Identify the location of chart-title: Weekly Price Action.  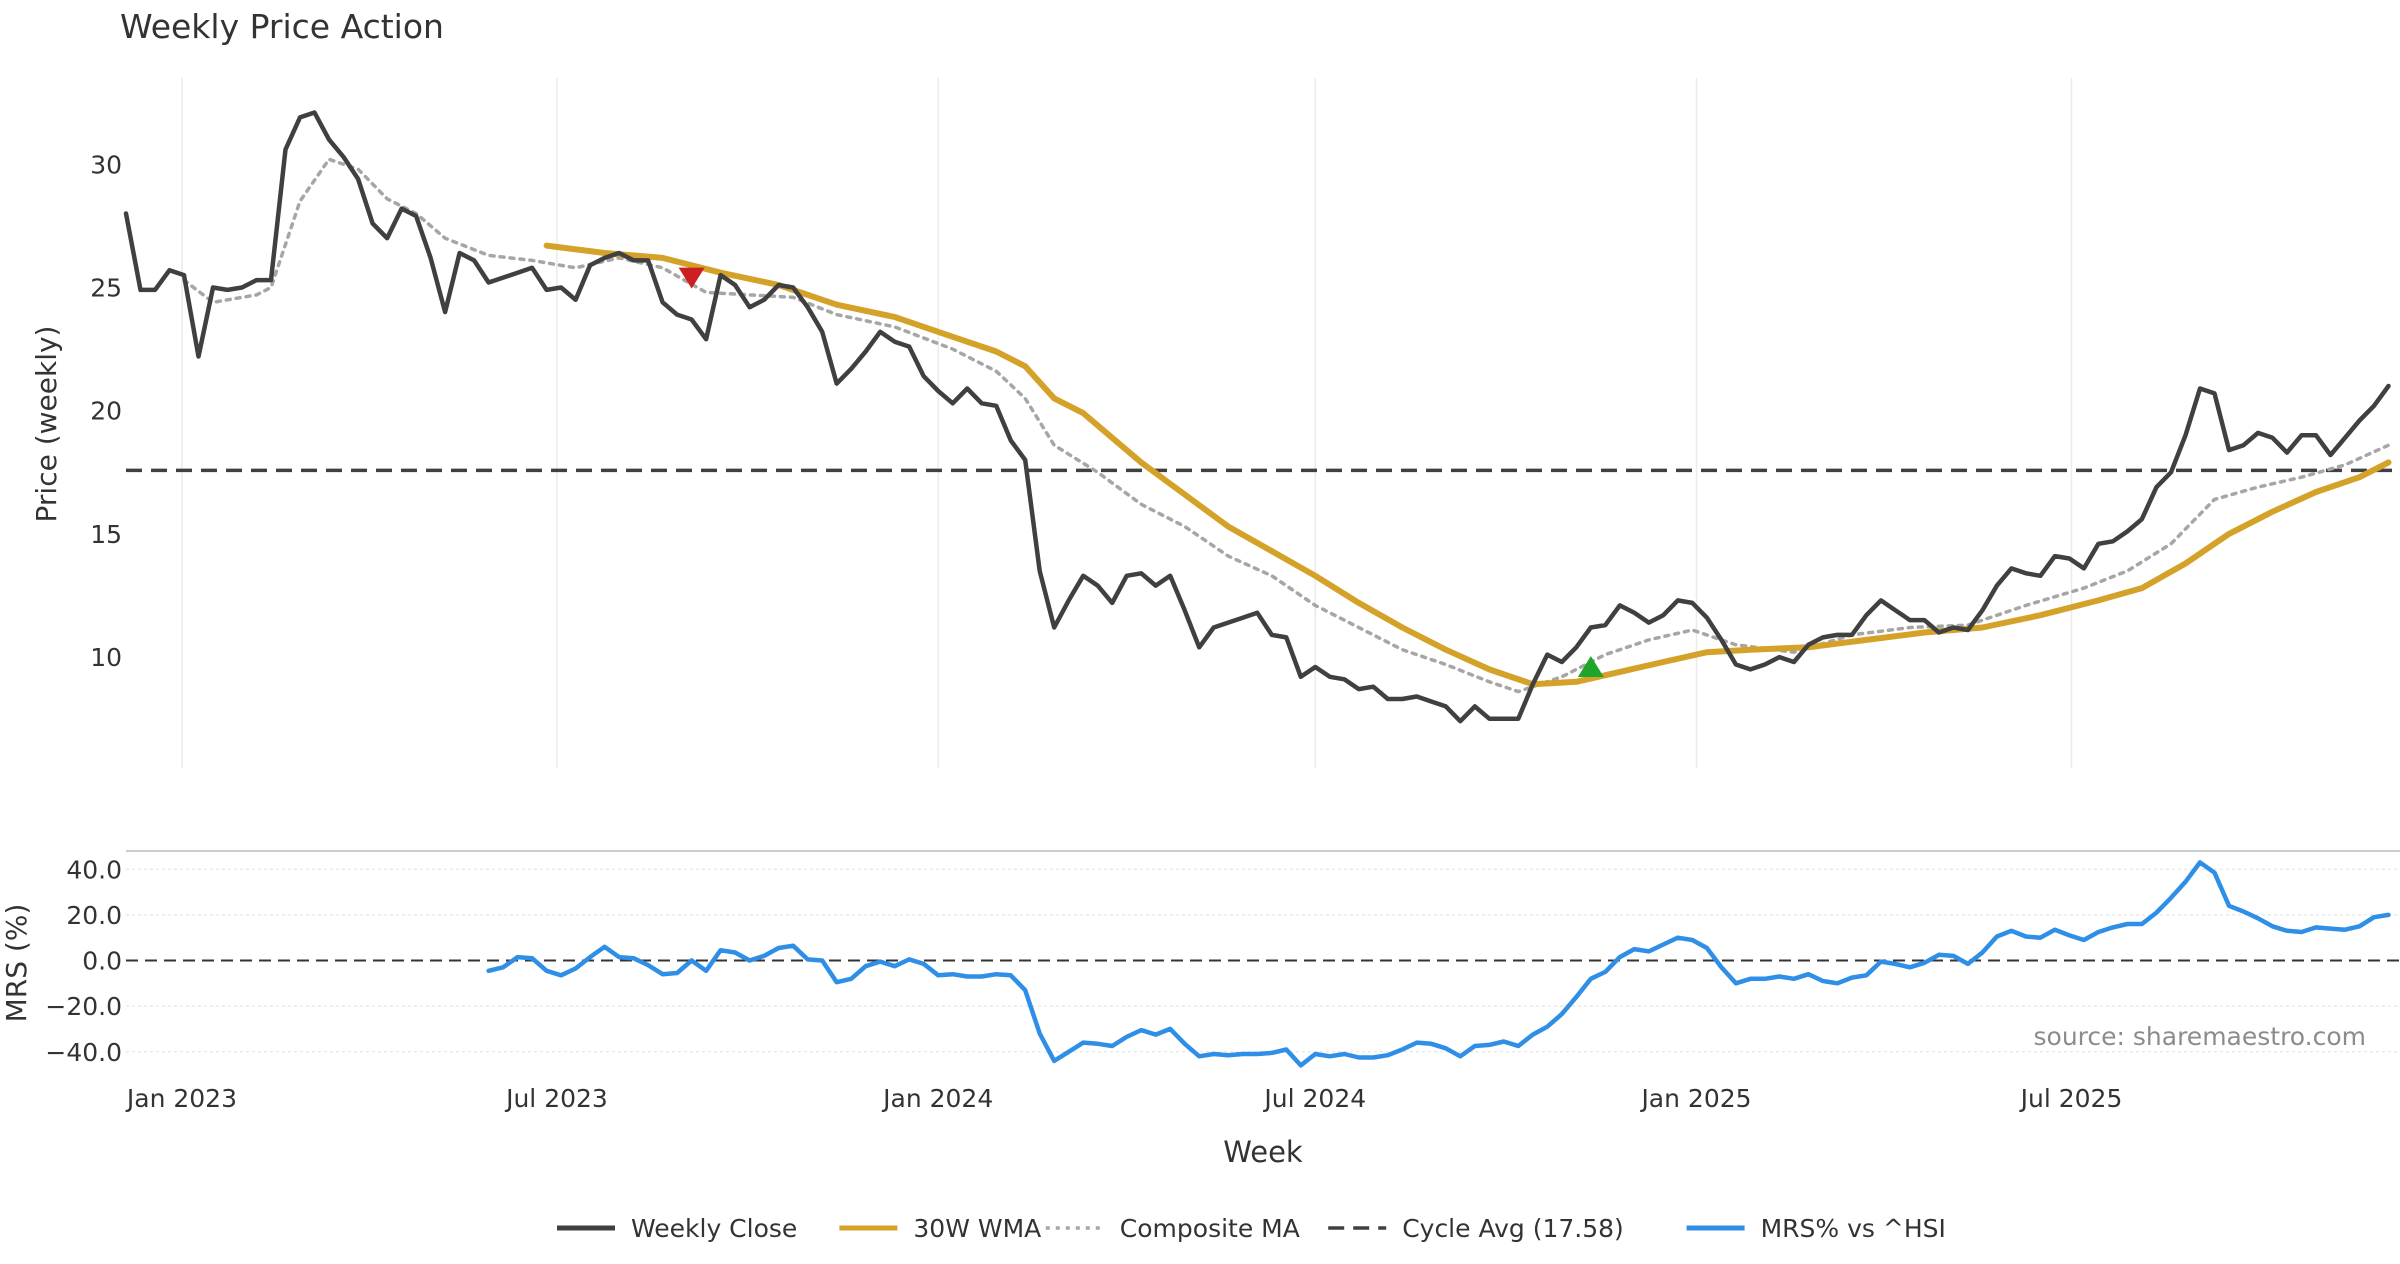
(282, 26).